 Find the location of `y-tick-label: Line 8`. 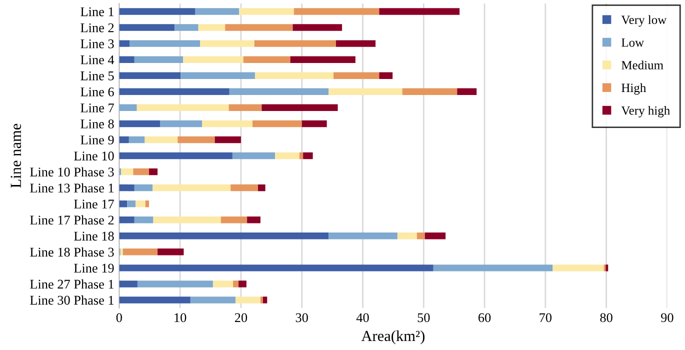

y-tick-label: Line 8 is located at coordinates (97, 124).